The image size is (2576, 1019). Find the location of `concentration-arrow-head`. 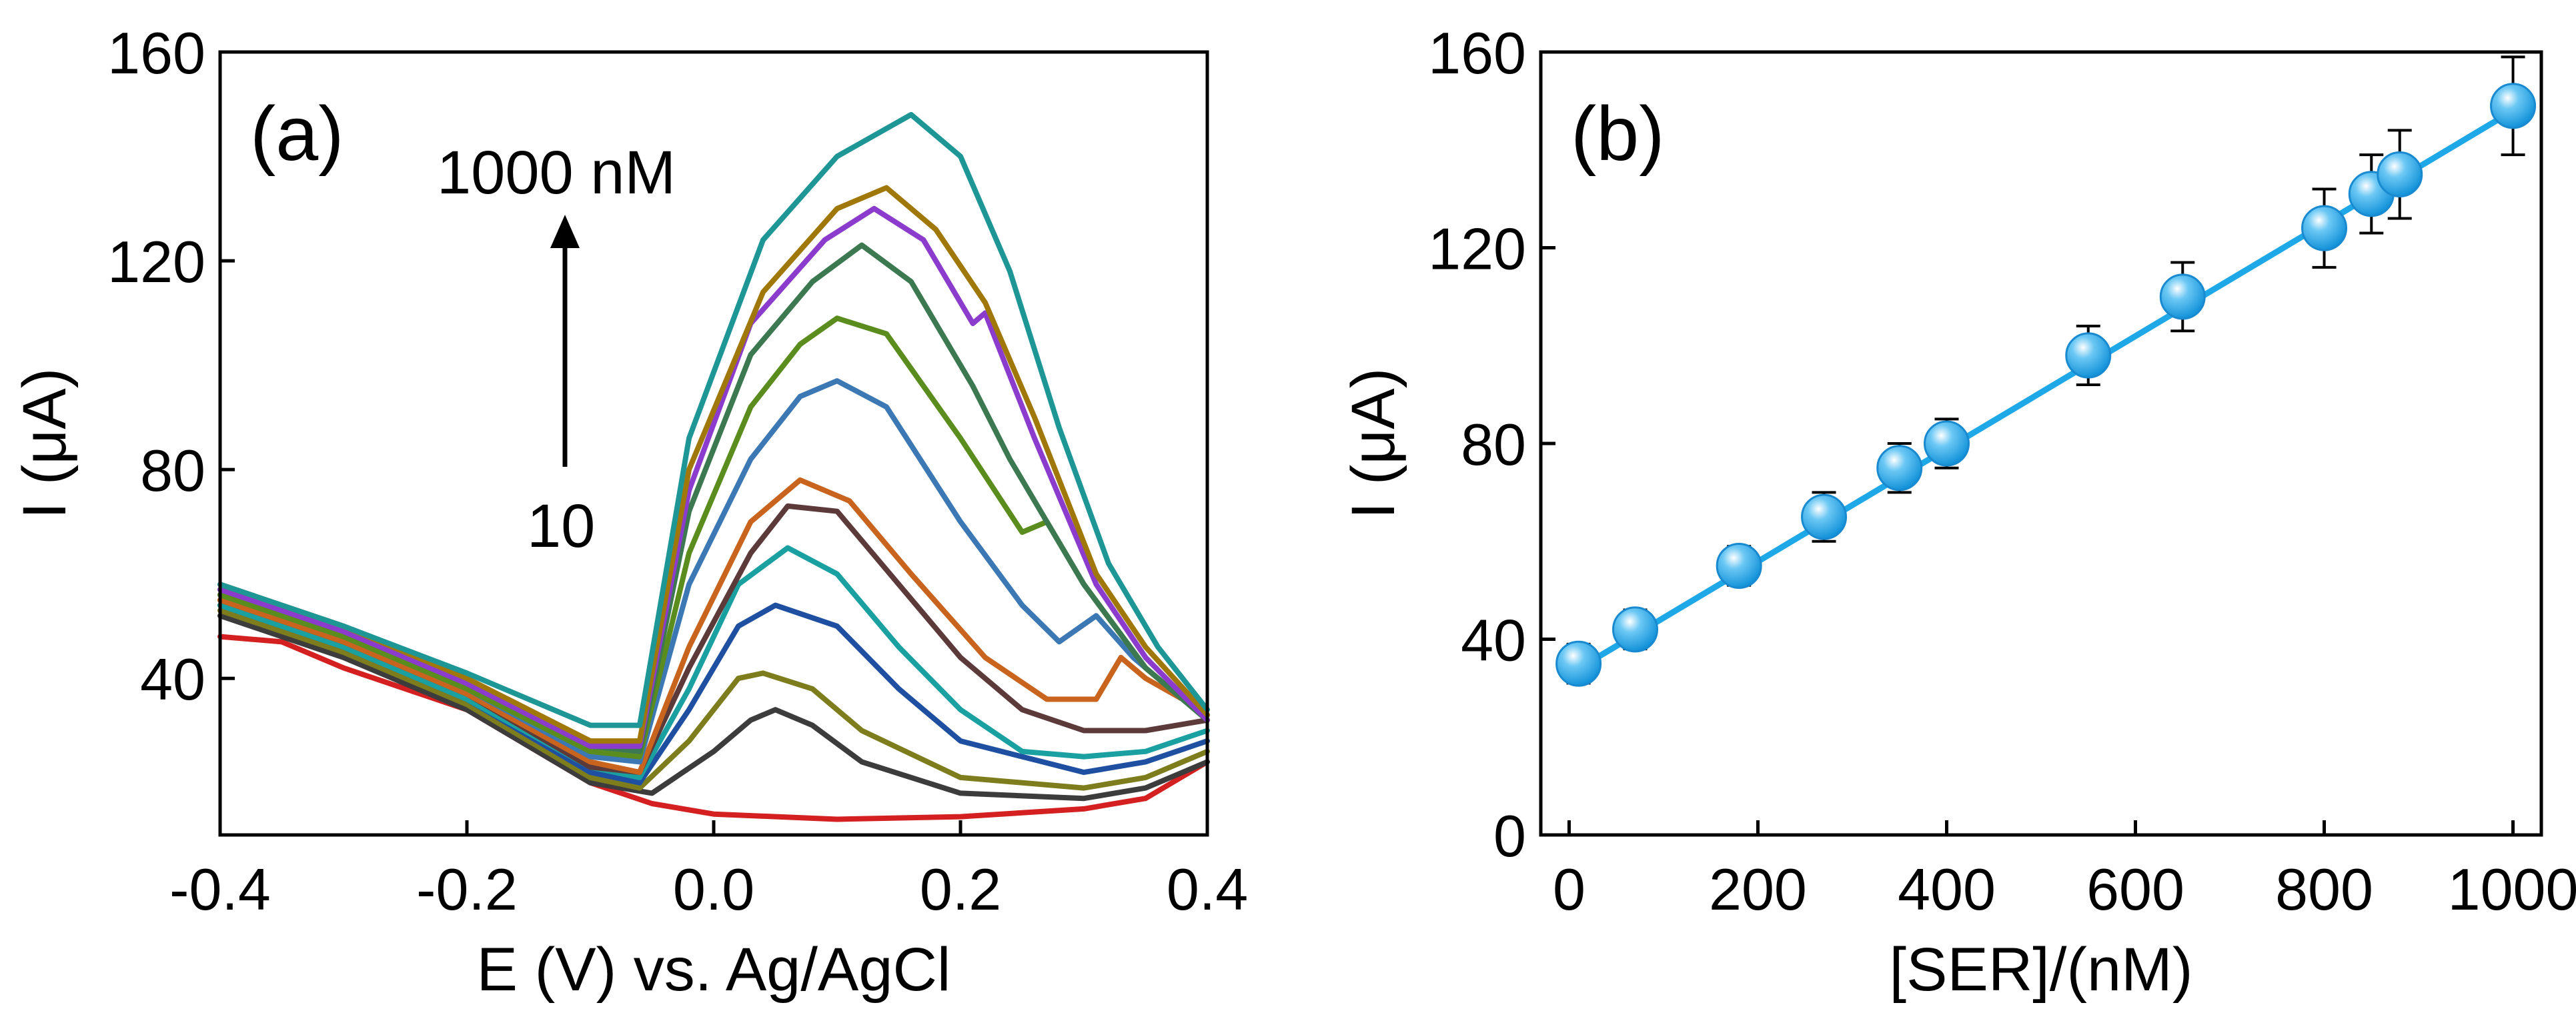

concentration-arrow-head is located at coordinates (565, 231).